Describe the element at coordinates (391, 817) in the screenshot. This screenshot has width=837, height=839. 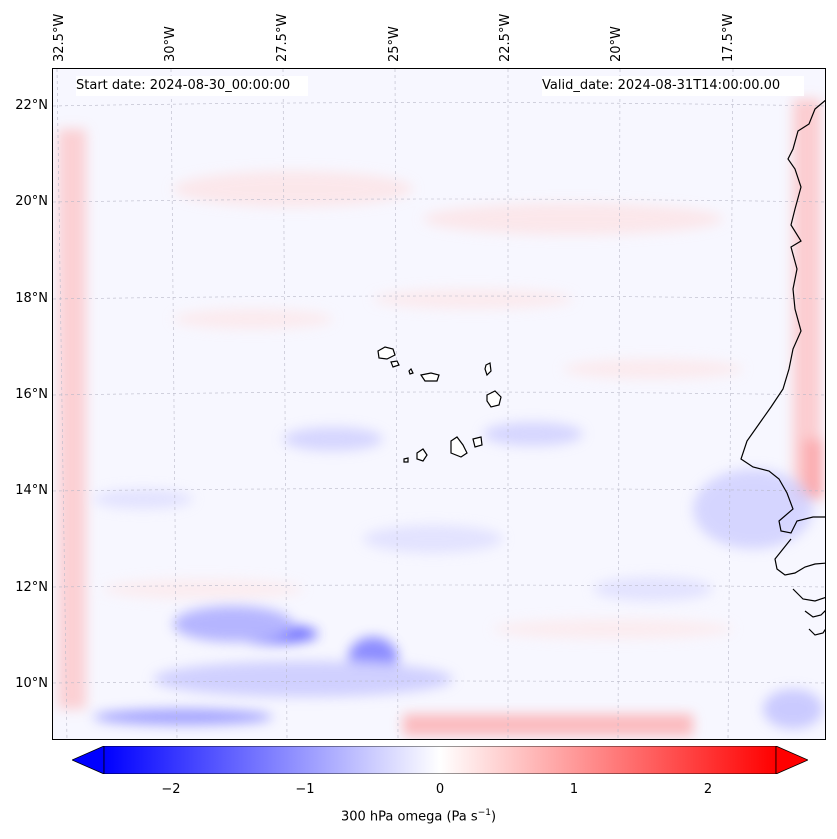
I see `colorbar-variable: 300 hPa omega` at that location.